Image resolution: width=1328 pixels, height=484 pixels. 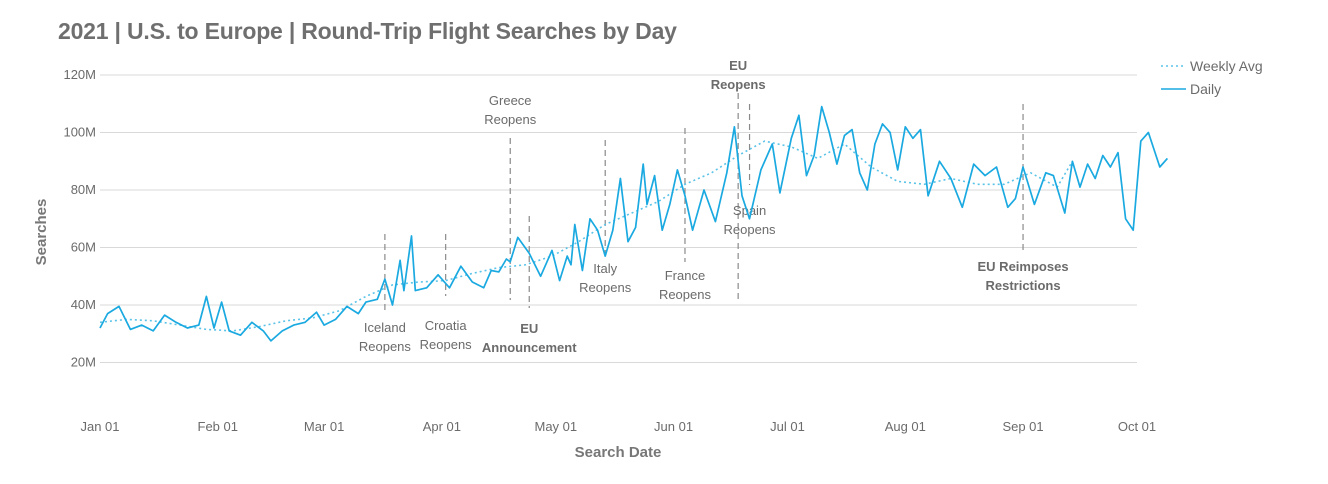 I want to click on event-label: Italy, so click(x=605, y=268).